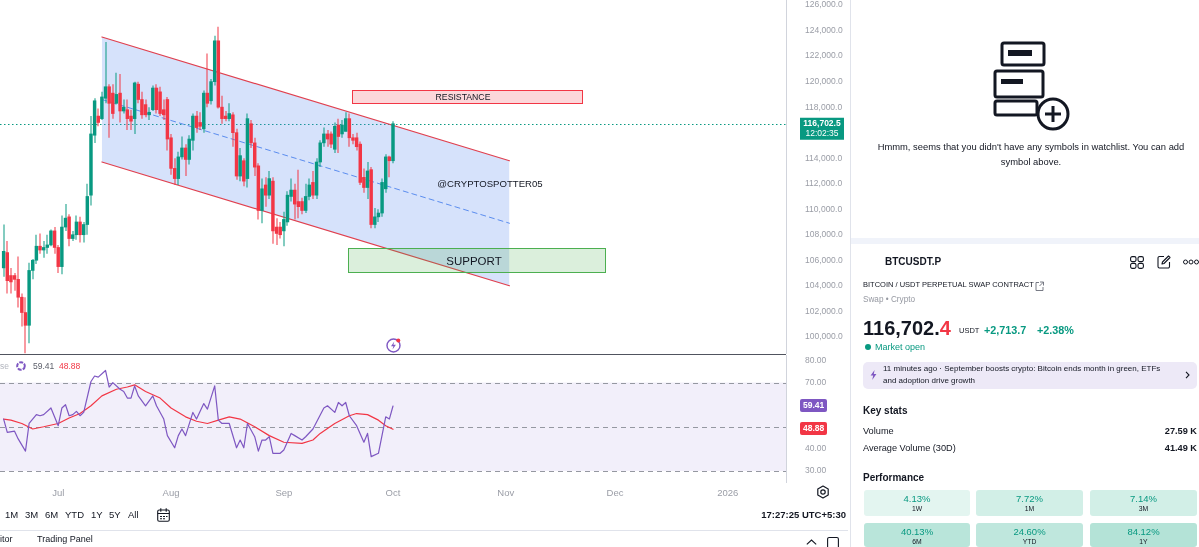 Image resolution: width=1199 pixels, height=547 pixels. What do you see at coordinates (6, 539) in the screenshot?
I see `text: itor` at bounding box center [6, 539].